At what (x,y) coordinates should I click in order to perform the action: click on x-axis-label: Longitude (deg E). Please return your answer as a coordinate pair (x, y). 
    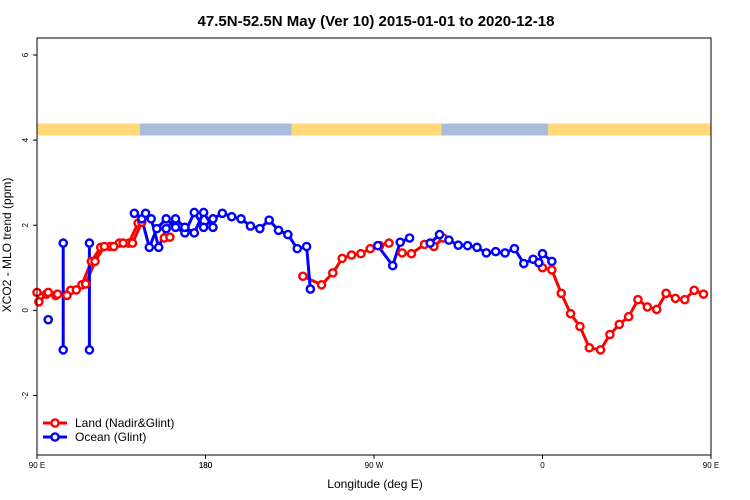
    Looking at the image, I should click on (374, 484).